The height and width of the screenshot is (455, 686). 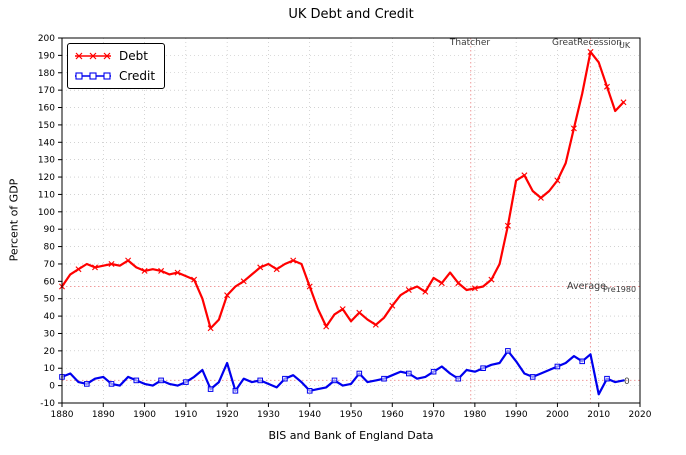 I want to click on legend-item-debt: Debt, so click(x=114, y=56).